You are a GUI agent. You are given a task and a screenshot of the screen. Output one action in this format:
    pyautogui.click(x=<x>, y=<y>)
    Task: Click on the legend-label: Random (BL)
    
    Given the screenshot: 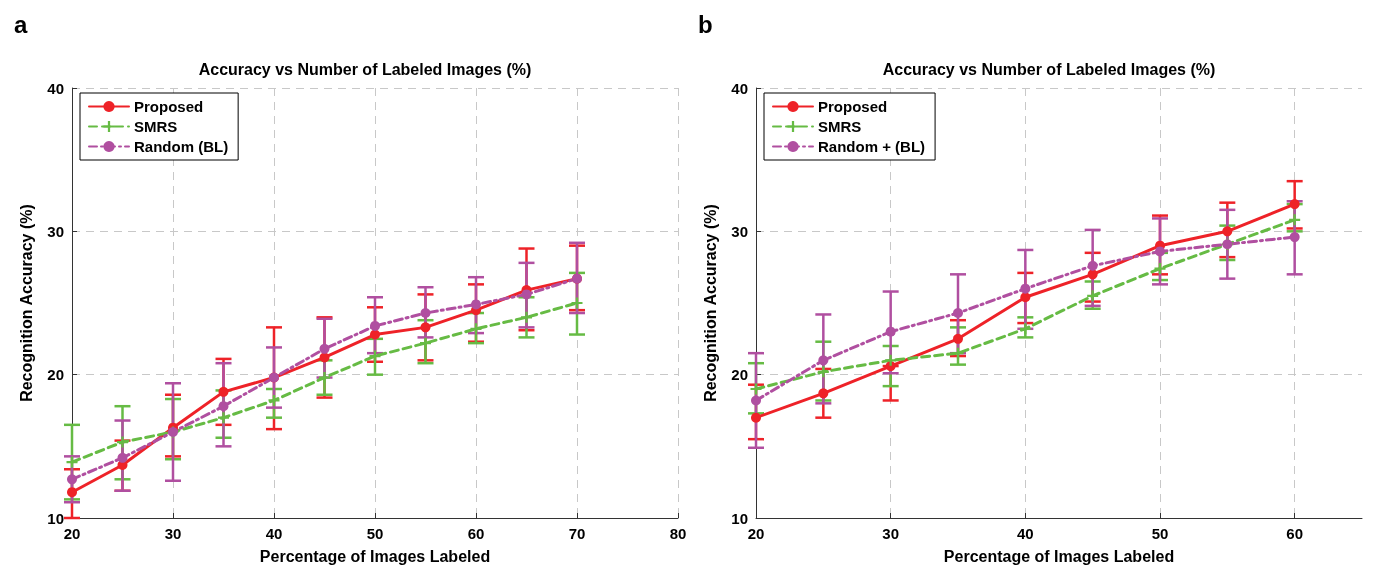 What is the action you would take?
    pyautogui.click(x=181, y=146)
    